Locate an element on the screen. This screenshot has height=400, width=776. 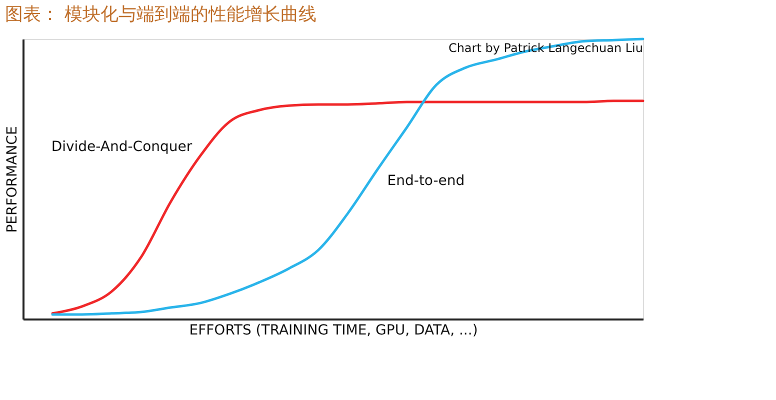
series-label: Divide-And-Conquer is located at coordinates (121, 147).